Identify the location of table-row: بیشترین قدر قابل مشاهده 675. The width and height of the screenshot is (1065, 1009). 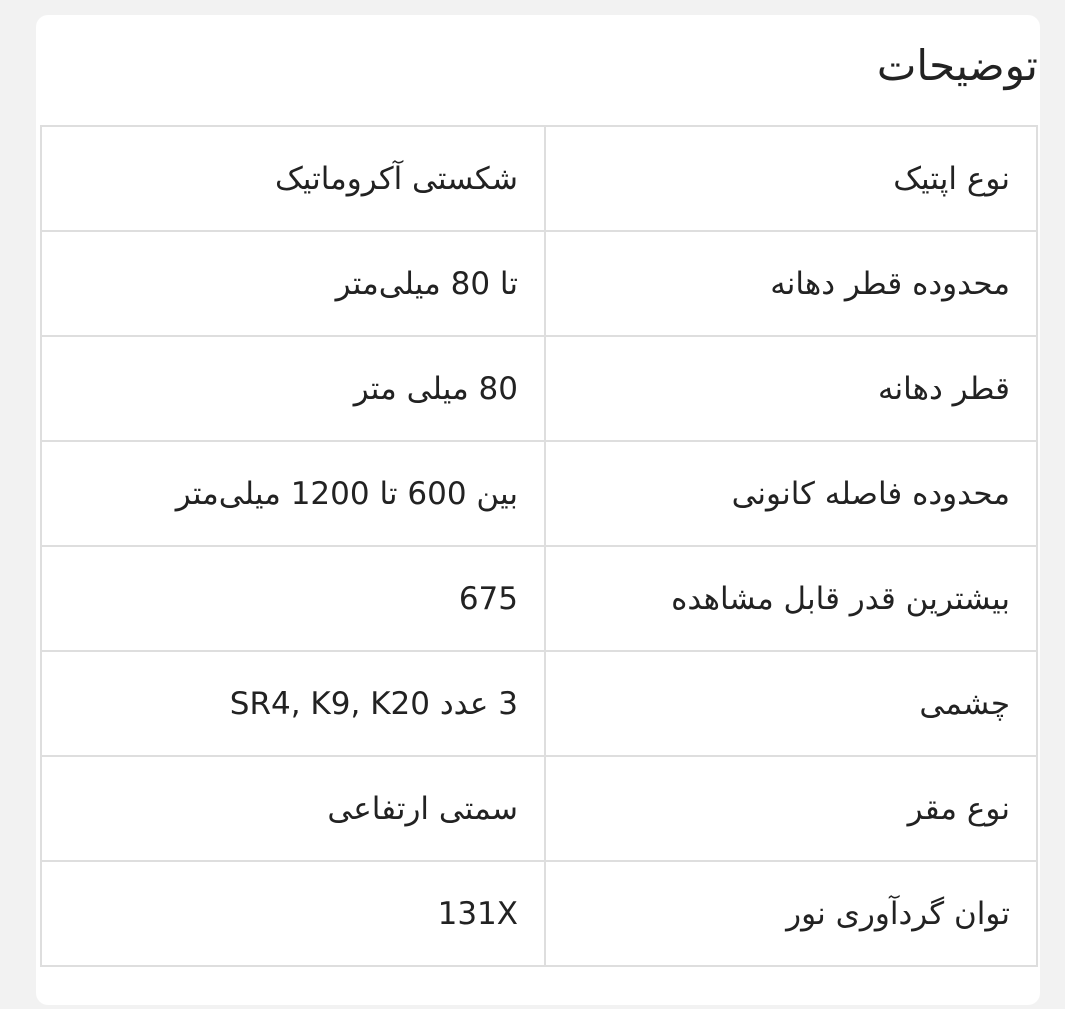
(539, 598).